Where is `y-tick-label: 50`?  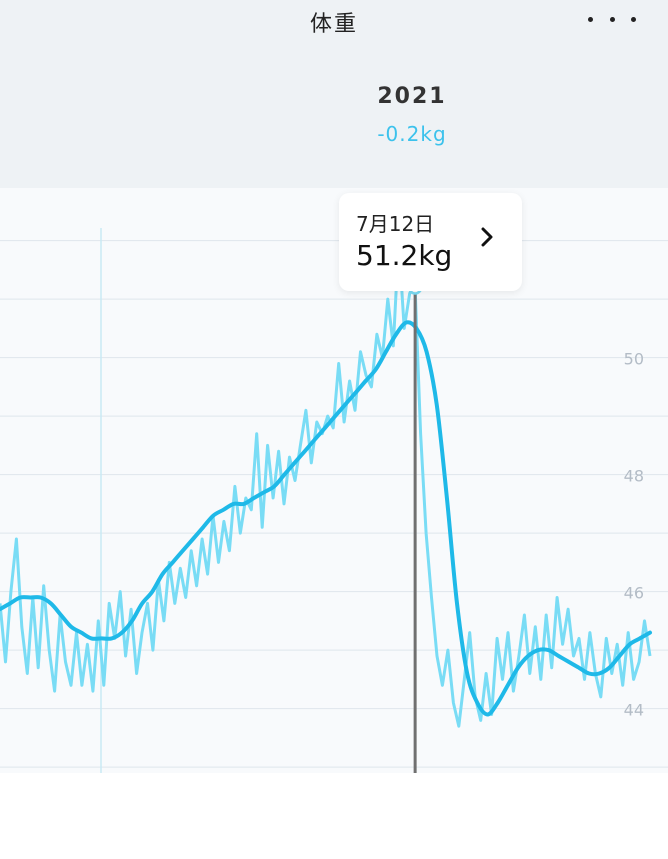 y-tick-label: 50 is located at coordinates (634, 359).